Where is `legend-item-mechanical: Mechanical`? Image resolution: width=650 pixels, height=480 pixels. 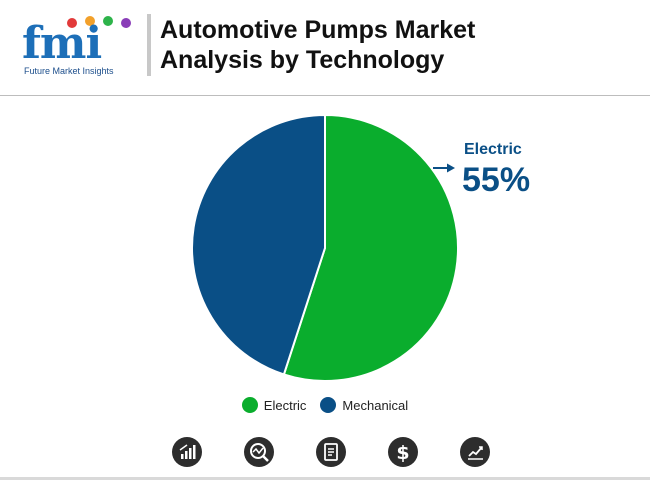 legend-item-mechanical: Mechanical is located at coordinates (364, 405).